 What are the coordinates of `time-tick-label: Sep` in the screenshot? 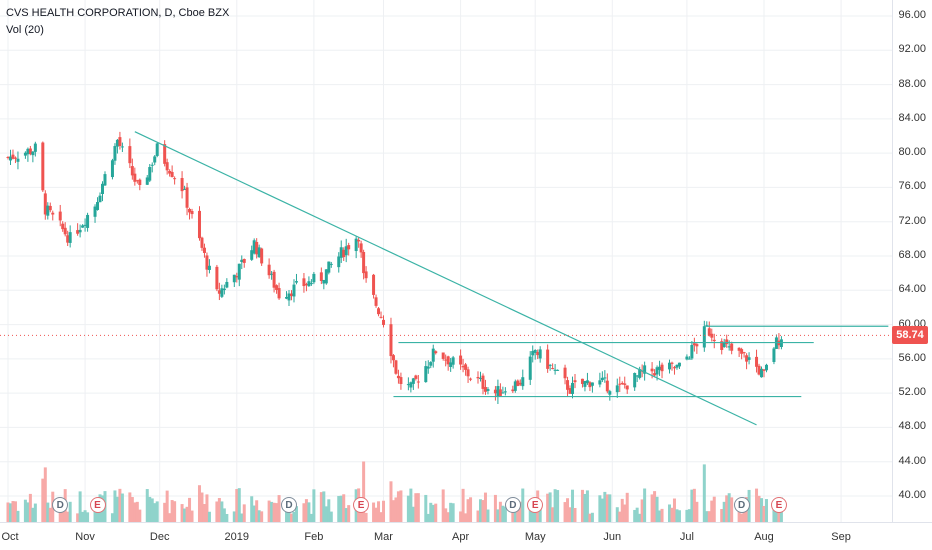 It's located at (841, 537).